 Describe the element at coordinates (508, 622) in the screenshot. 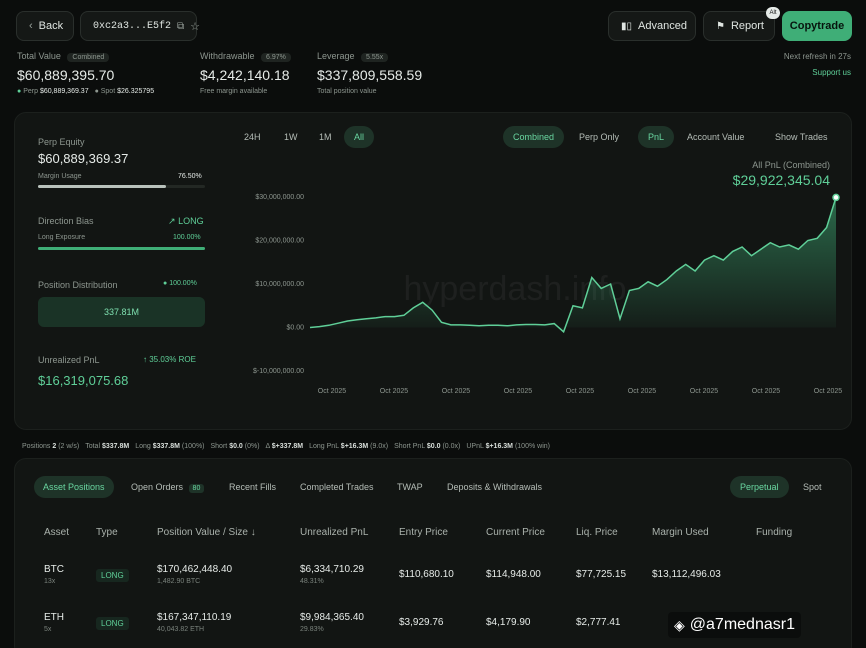

I see `row-current-price: $4,179.90` at that location.